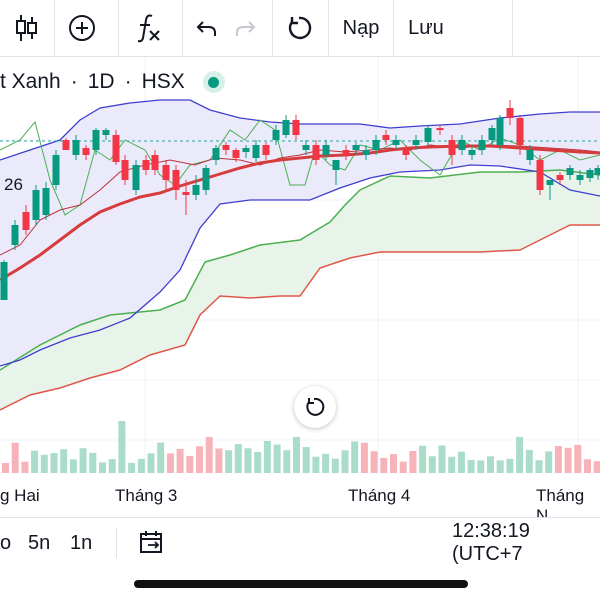  Describe the element at coordinates (315, 407) in the screenshot. I see `reset-chart-button` at that location.